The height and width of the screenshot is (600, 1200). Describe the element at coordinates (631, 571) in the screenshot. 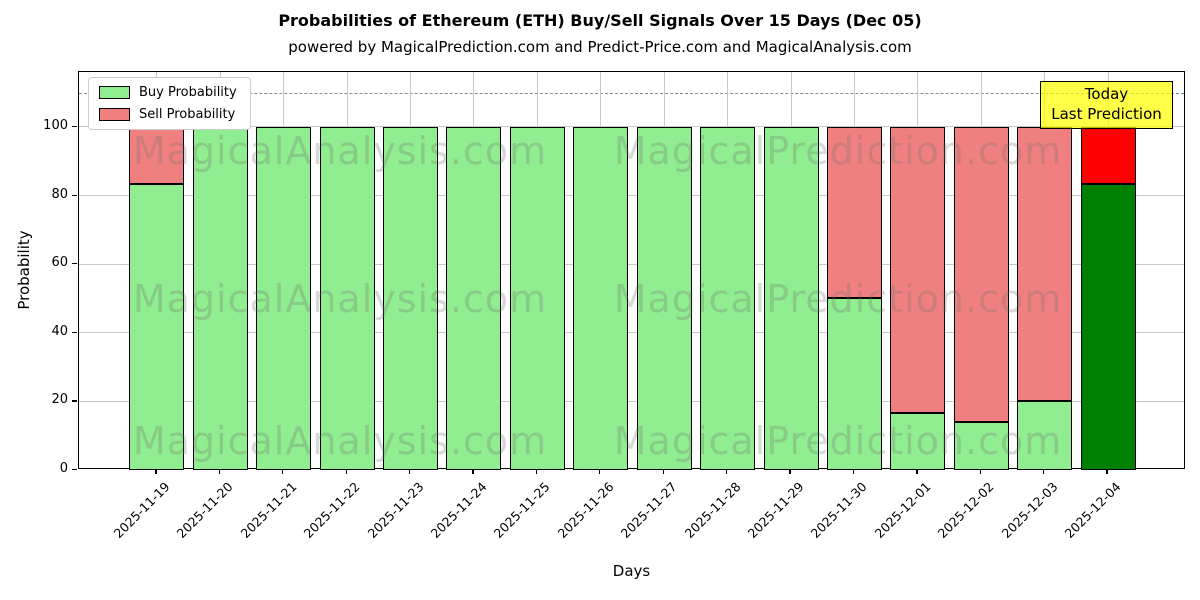

I see `x-axis-label: Days` at that location.